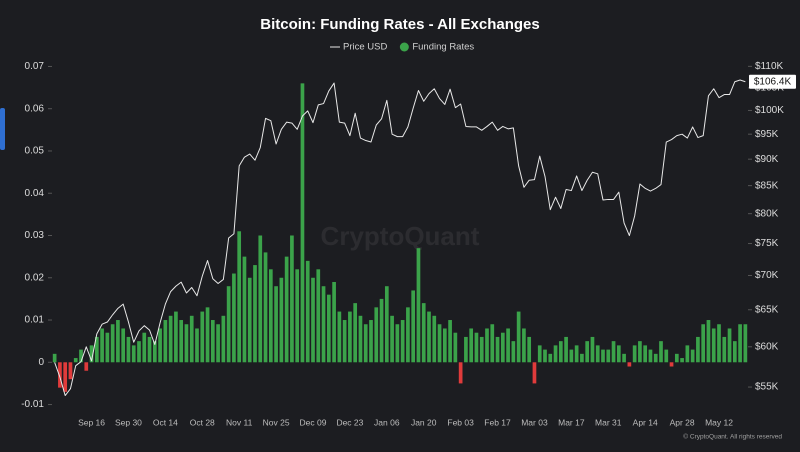  Describe the element at coordinates (460, 422) in the screenshot. I see `x-tick-label: Feb 03` at that location.